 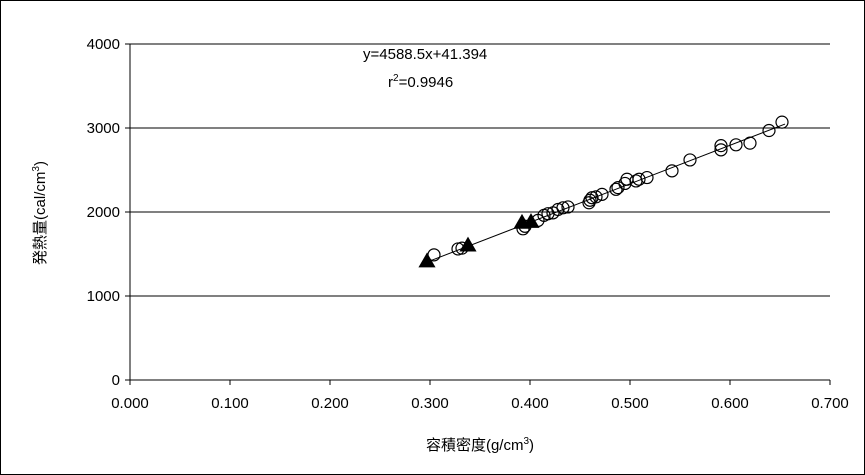 I want to click on x-tick-label: 0.700, so click(x=830, y=403).